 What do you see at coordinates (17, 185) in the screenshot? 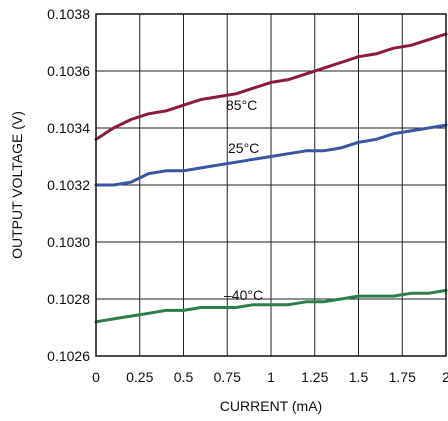
I see `y-axis-title: OUTPUT VOLTAGE (V)` at bounding box center [17, 185].